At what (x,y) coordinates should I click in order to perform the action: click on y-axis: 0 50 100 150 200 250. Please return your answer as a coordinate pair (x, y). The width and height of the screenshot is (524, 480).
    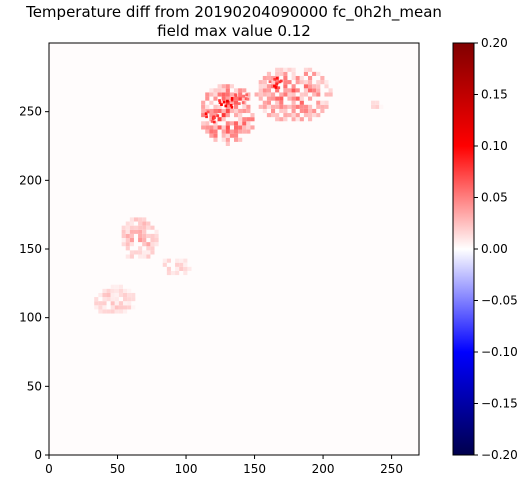
    Looking at the image, I should click on (34, 283).